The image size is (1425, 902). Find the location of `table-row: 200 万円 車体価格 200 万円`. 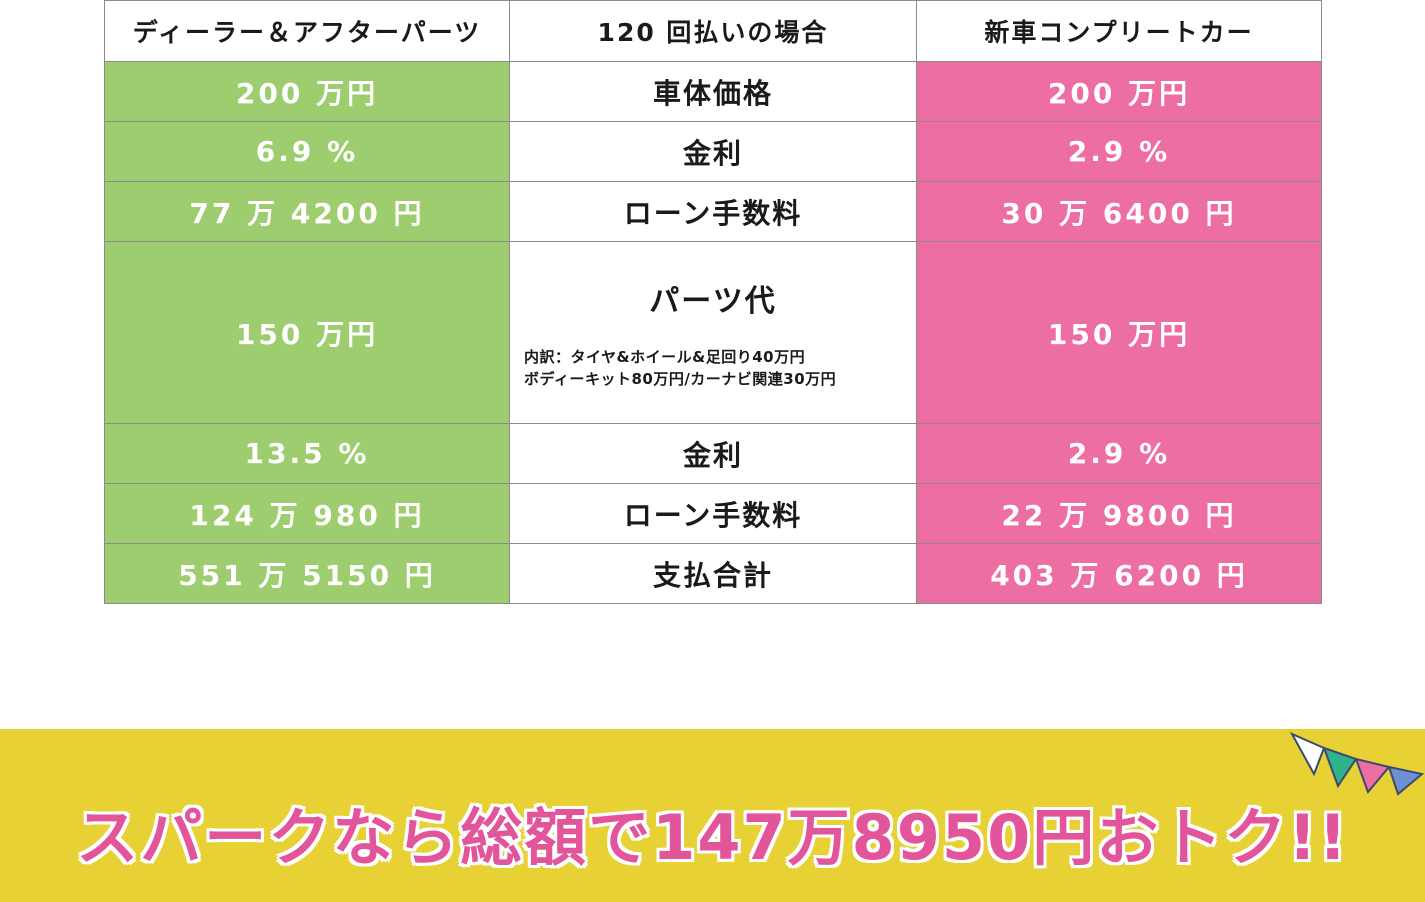

table-row: 200 万円 車体価格 200 万円 is located at coordinates (713, 91).